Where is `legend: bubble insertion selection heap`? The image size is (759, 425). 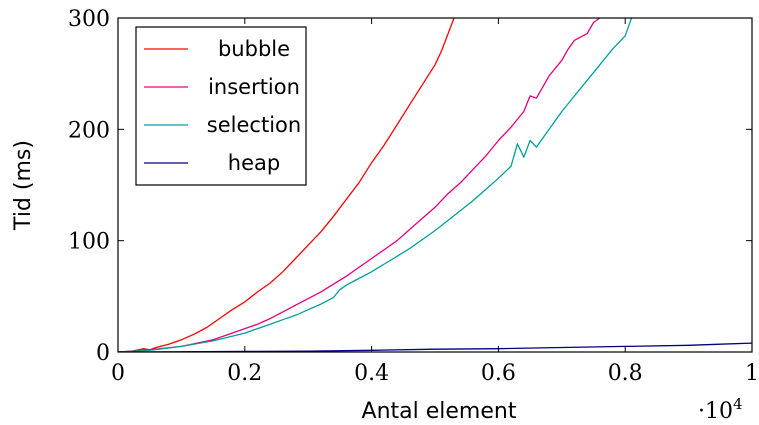 legend: bubble insertion selection heap is located at coordinates (221, 106).